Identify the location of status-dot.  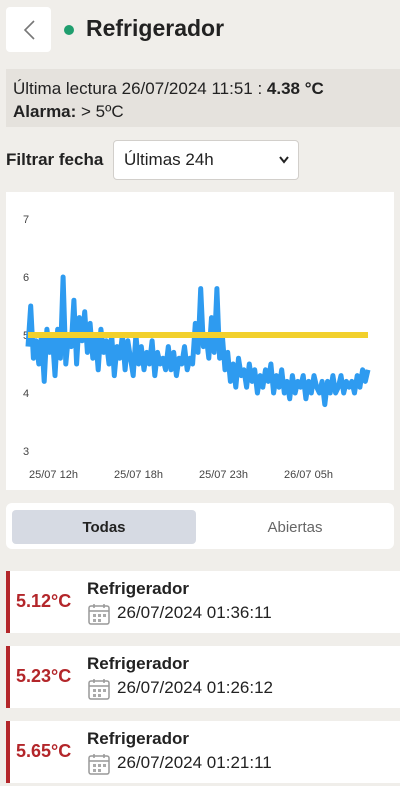
(69, 30).